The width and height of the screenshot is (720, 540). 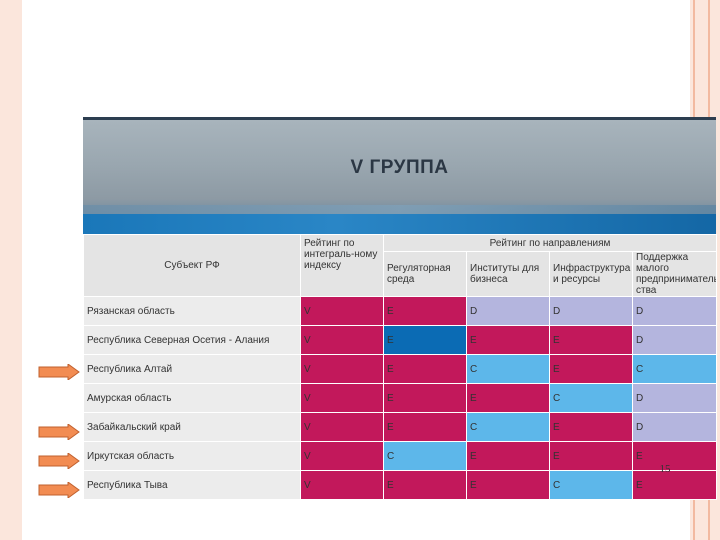 What do you see at coordinates (192, 456) in the screenshot?
I see `region-name: Иркутская область` at bounding box center [192, 456].